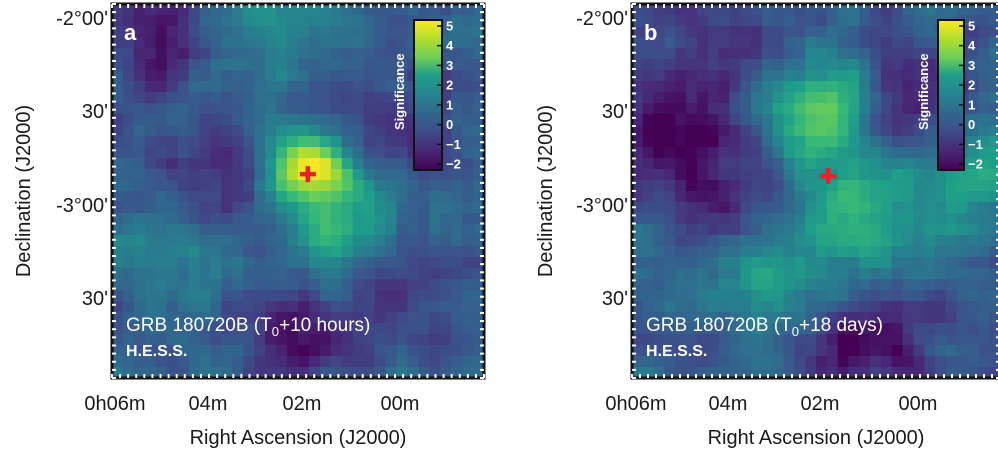  Describe the element at coordinates (449, 25) in the screenshot. I see `colorbar-tick-label: 5` at that location.